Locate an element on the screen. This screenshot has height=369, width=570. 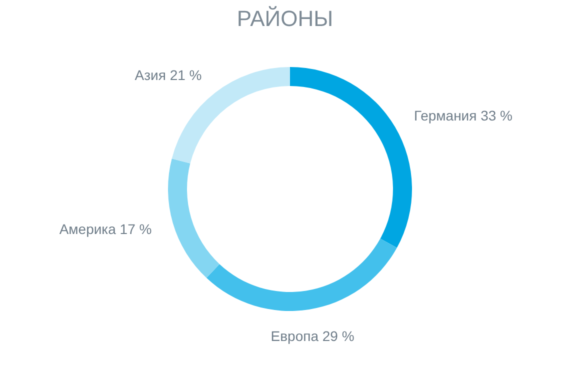
slice-label: Европа 29 % is located at coordinates (312, 336).